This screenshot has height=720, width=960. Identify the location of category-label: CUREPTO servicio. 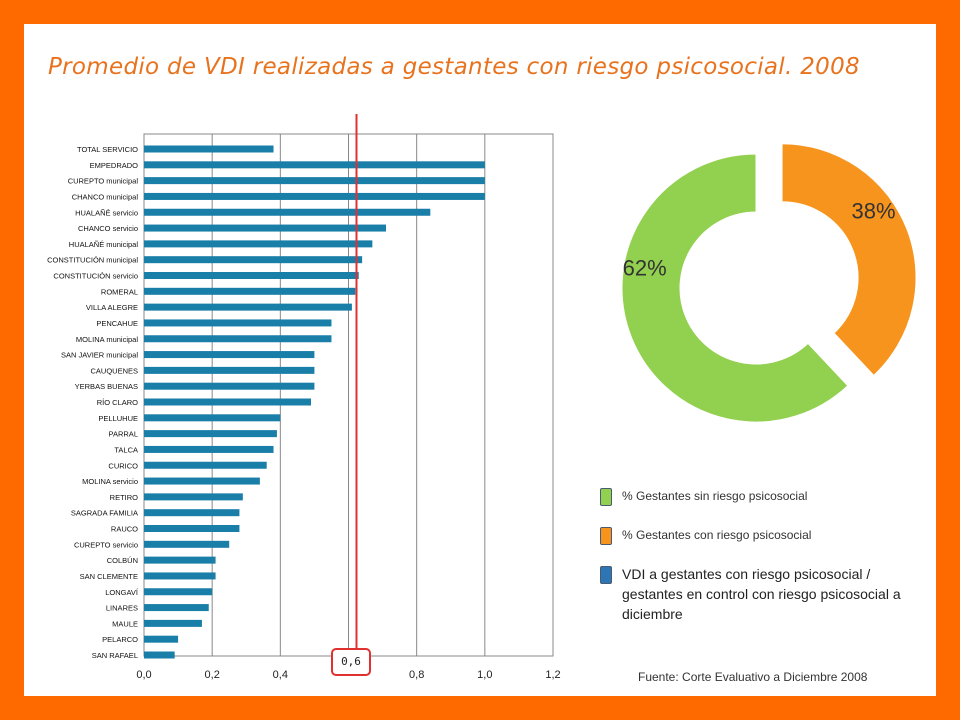
(106, 544).